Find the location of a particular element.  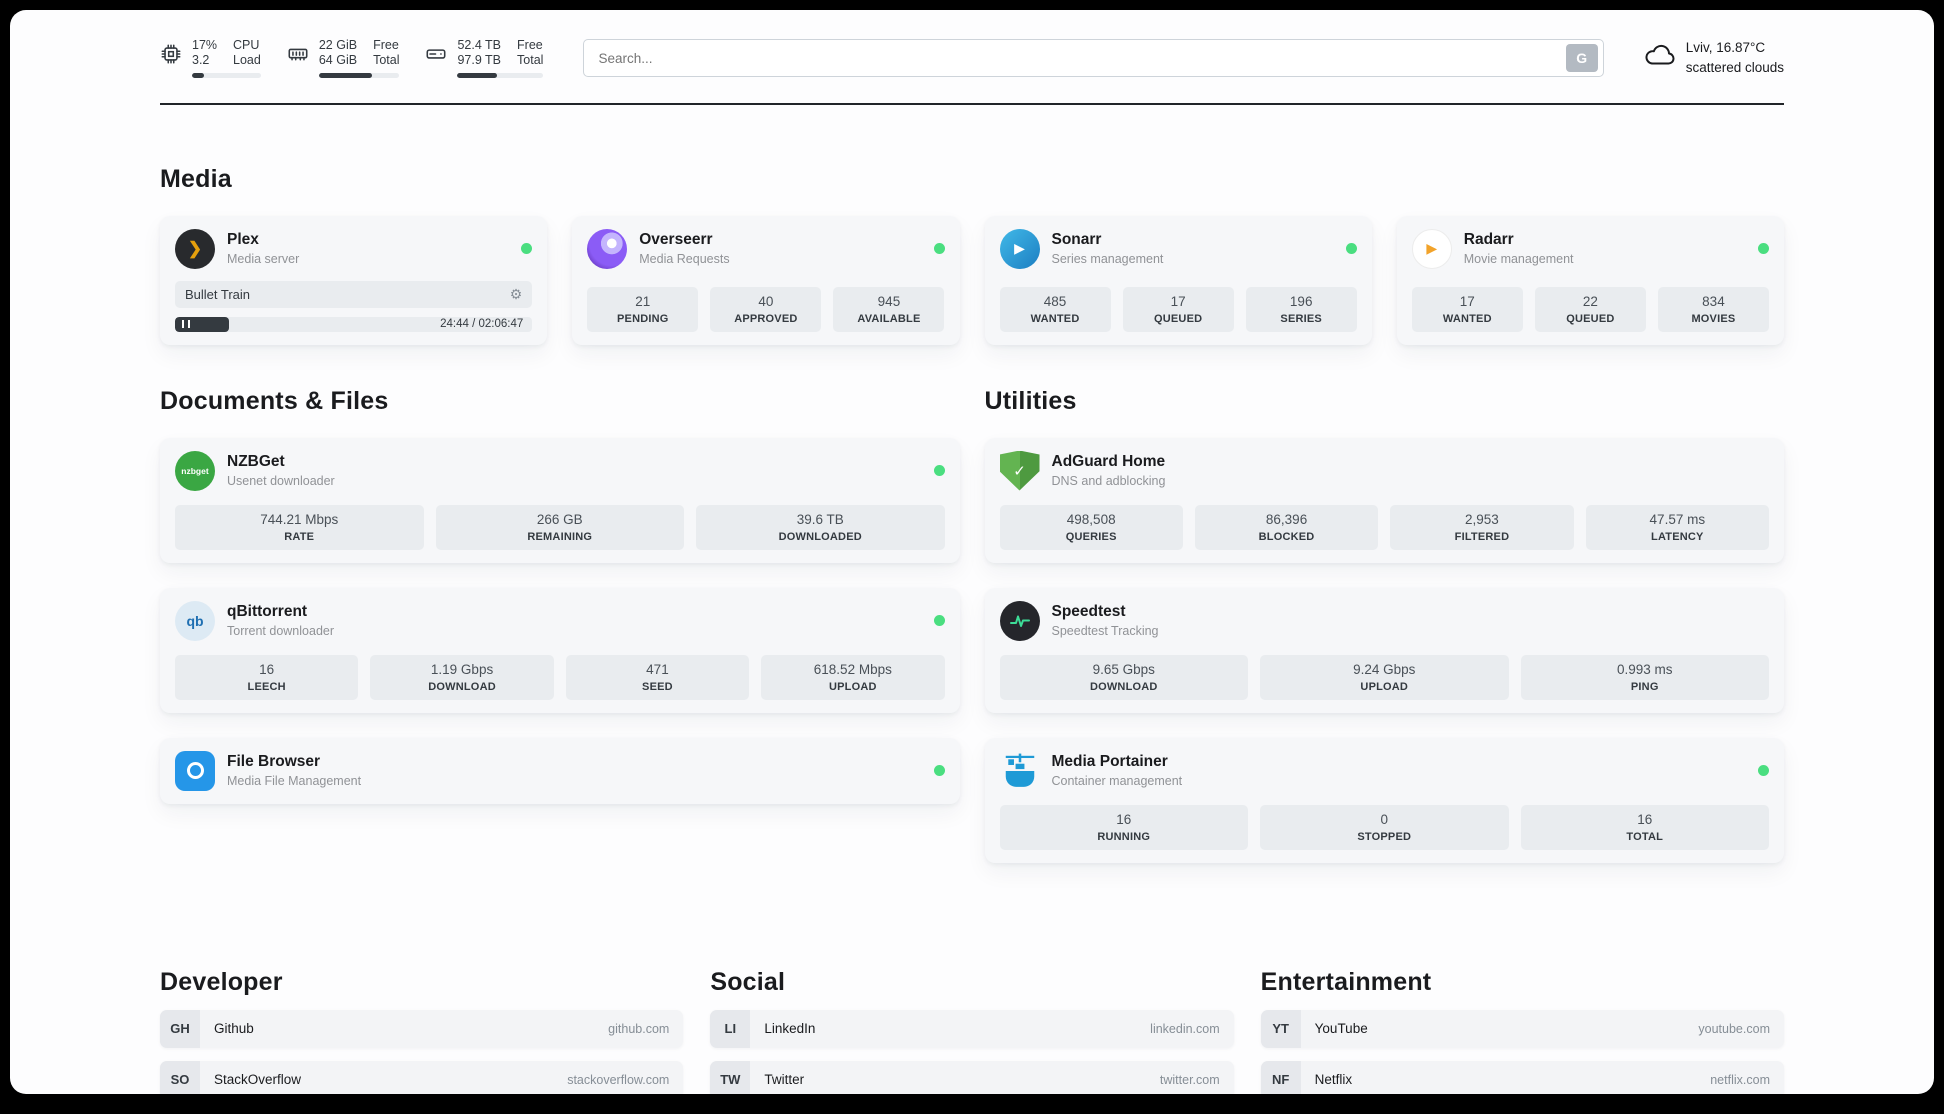

app-subtitle: Speedtest Tracking is located at coordinates (1105, 631).